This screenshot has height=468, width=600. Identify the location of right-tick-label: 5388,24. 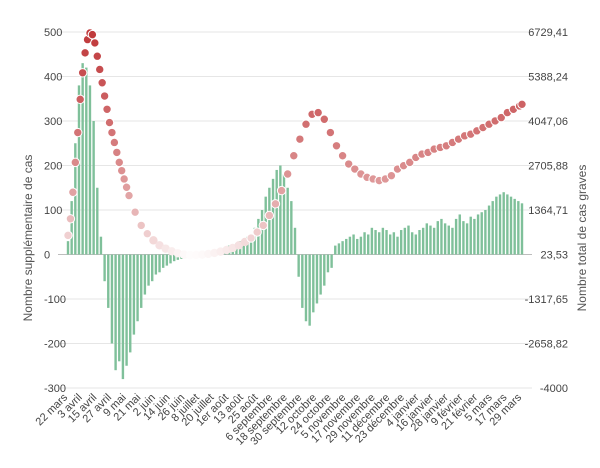
(548, 78).